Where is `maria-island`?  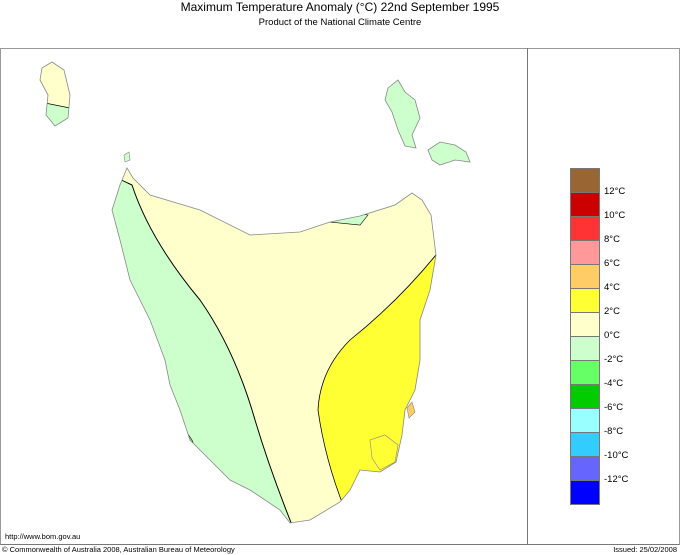
maria-island is located at coordinates (411, 410).